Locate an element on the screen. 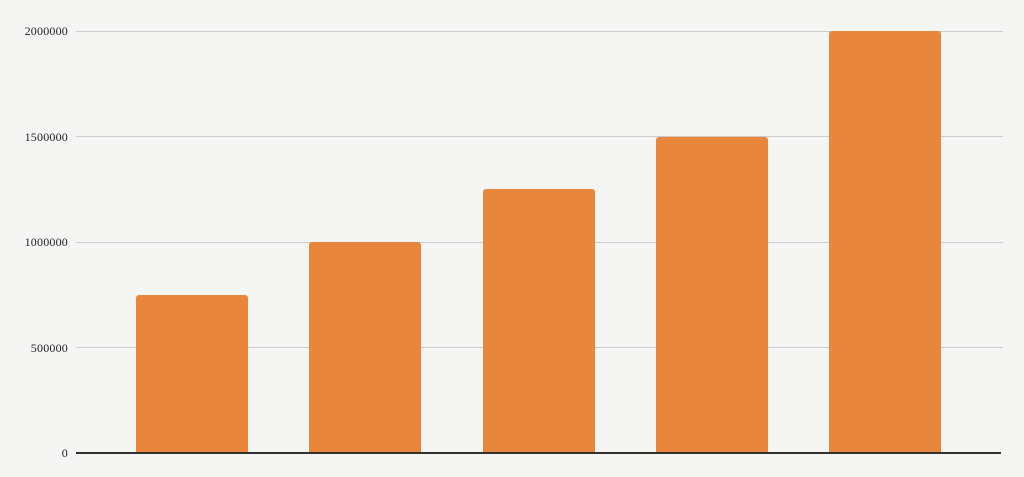 This screenshot has height=477, width=1024. y-tick-label: 0 is located at coordinates (64, 453).